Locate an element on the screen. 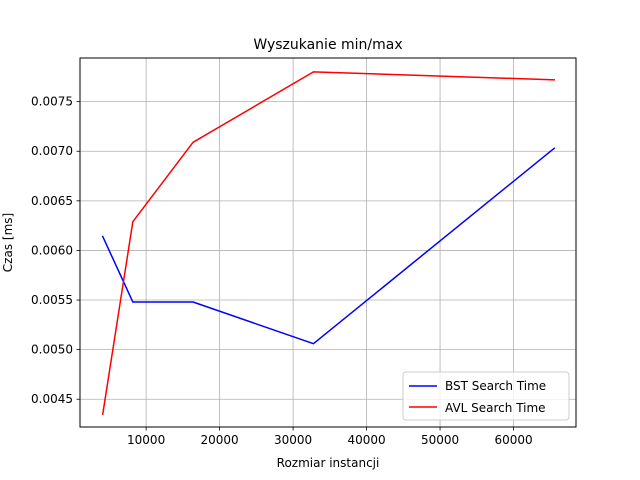 This screenshot has height=480, width=640. x-axis-label: Rozmiar instancji is located at coordinates (328, 463).